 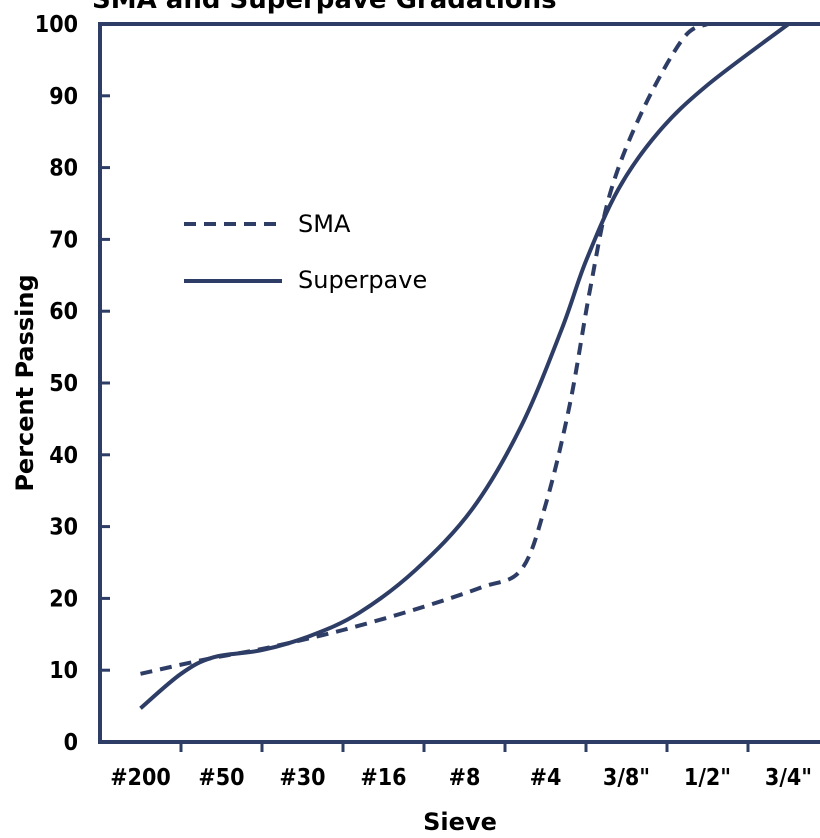 I want to click on y-tick-label: 30, so click(x=63, y=528).